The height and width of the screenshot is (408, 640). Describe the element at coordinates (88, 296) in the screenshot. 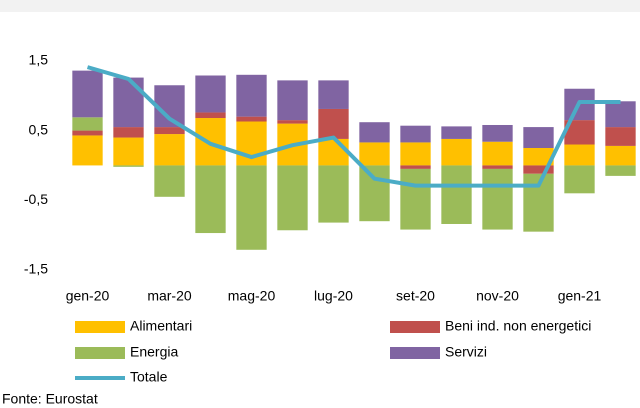

I see `x-tick-label: gen-20` at that location.